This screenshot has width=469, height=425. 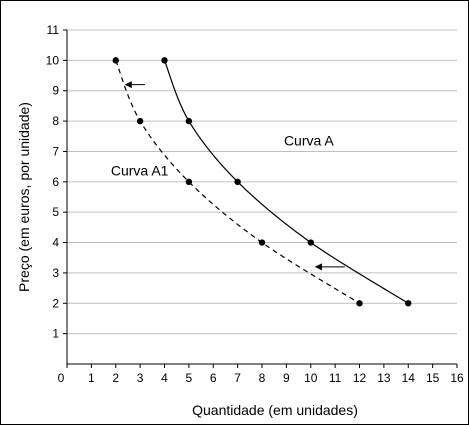 What do you see at coordinates (140, 171) in the screenshot?
I see `annotation-curva-a1: Curva A1` at bounding box center [140, 171].